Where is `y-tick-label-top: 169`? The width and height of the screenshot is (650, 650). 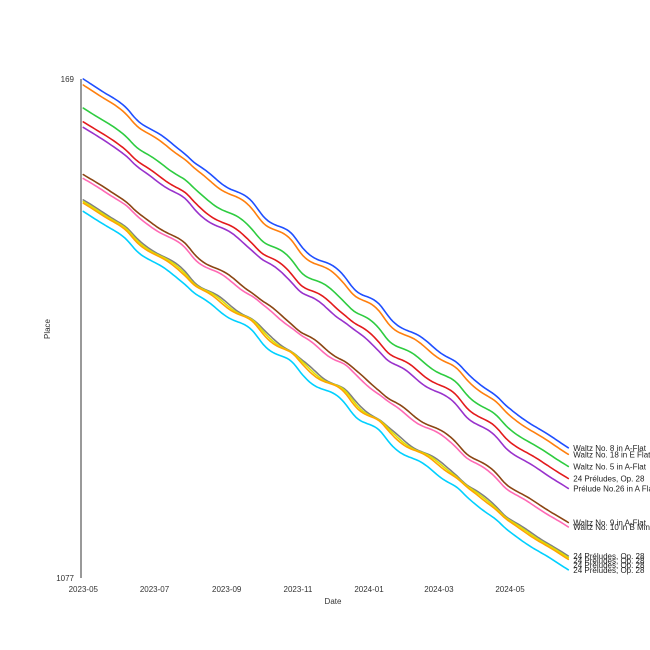 y-tick-label-top: 169 is located at coordinates (68, 79).